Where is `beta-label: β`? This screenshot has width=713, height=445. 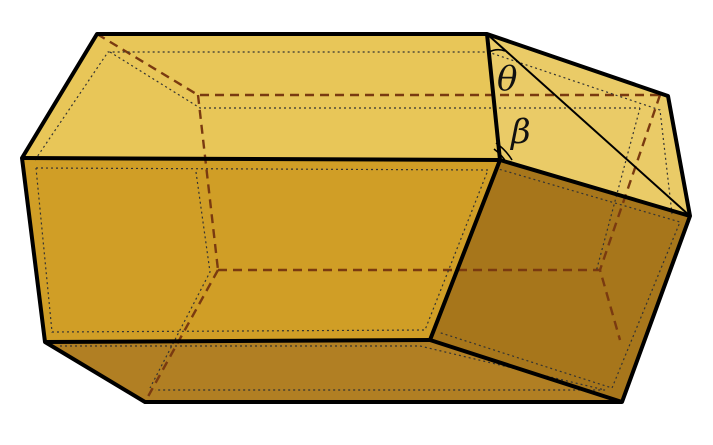 beta-label: β is located at coordinates (520, 132).